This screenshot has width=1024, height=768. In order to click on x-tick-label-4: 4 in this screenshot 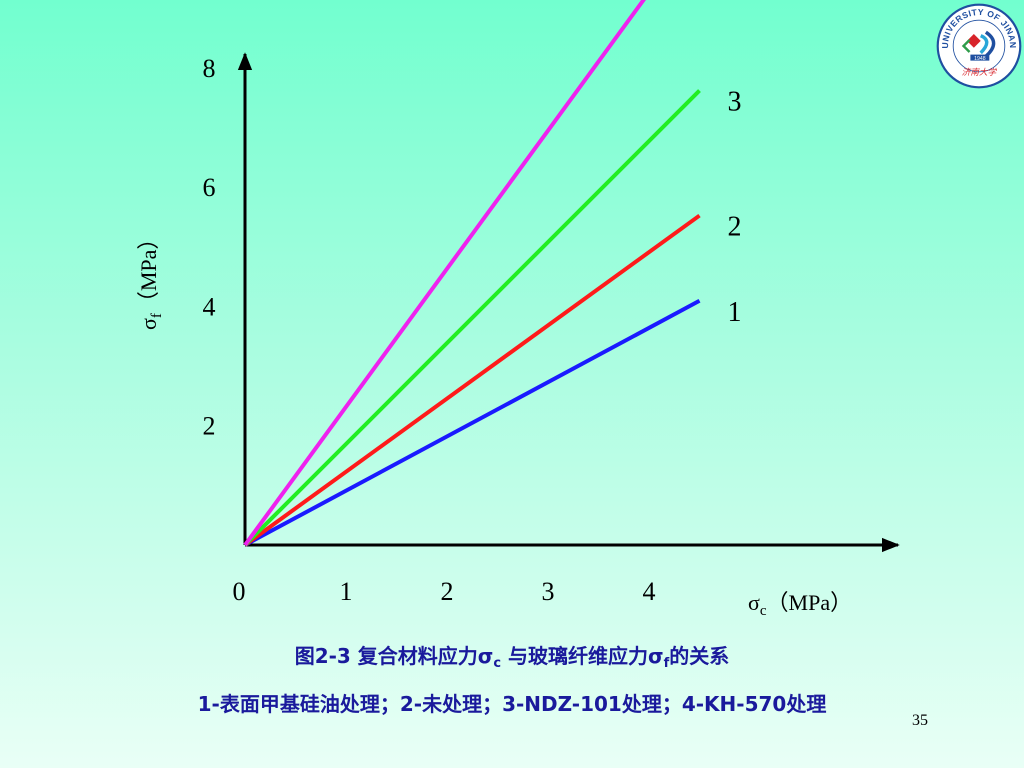, I will do `click(649, 591)`.